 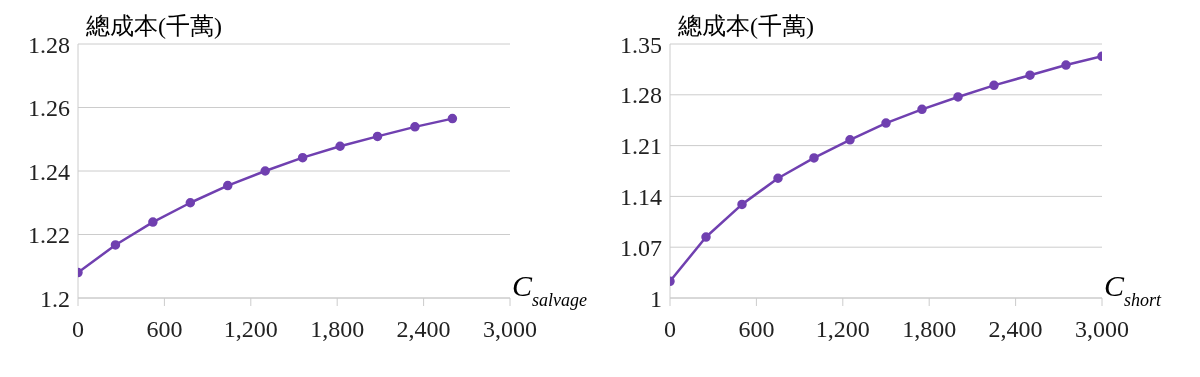 I want to click on y-tick-label: 1.2, so click(x=55, y=298).